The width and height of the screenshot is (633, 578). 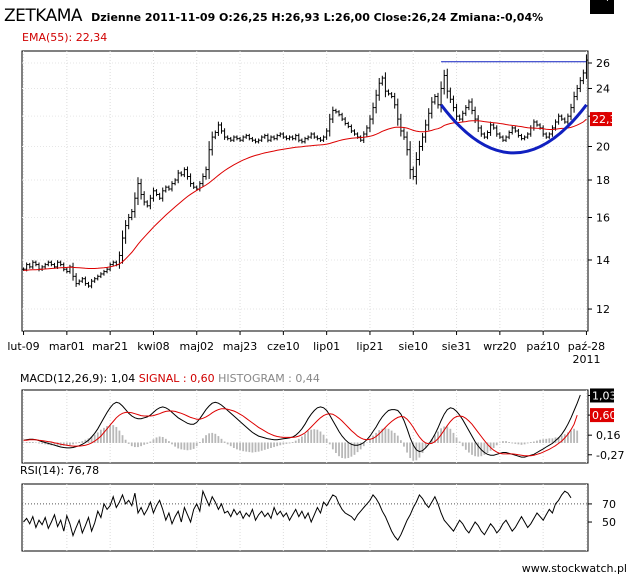 What do you see at coordinates (240, 346) in the screenshot?
I see `x-tick-label: maj23` at bounding box center [240, 346].